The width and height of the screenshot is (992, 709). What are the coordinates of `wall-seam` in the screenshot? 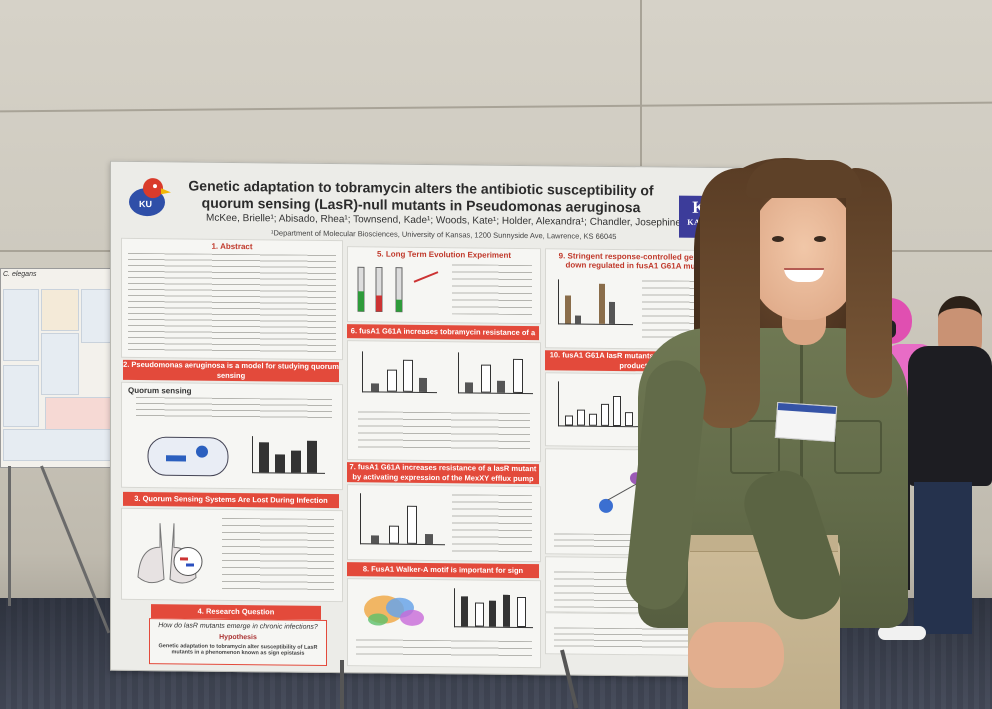 It's located at (641, 90).